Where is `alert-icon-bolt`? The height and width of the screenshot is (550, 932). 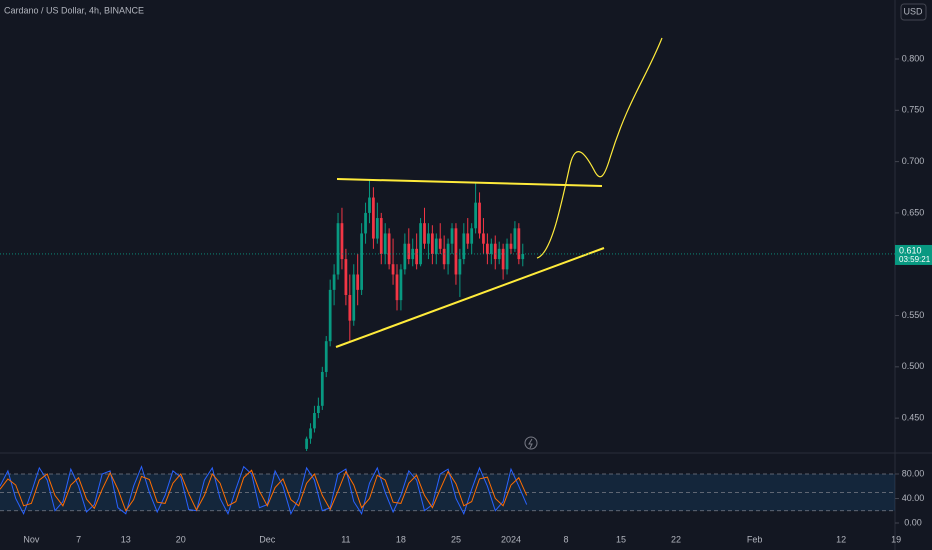 alert-icon-bolt is located at coordinates (530, 443).